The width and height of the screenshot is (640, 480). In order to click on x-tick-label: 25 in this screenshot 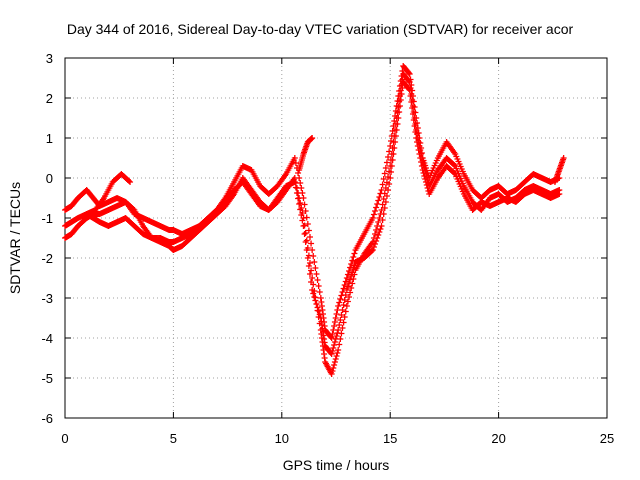, I will do `click(607, 438)`.